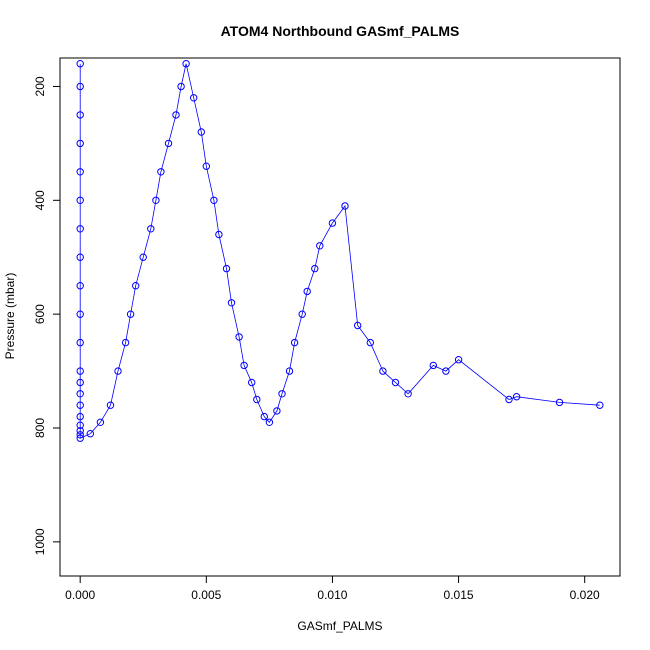  I want to click on y-tick-label: 1000, so click(40, 541).